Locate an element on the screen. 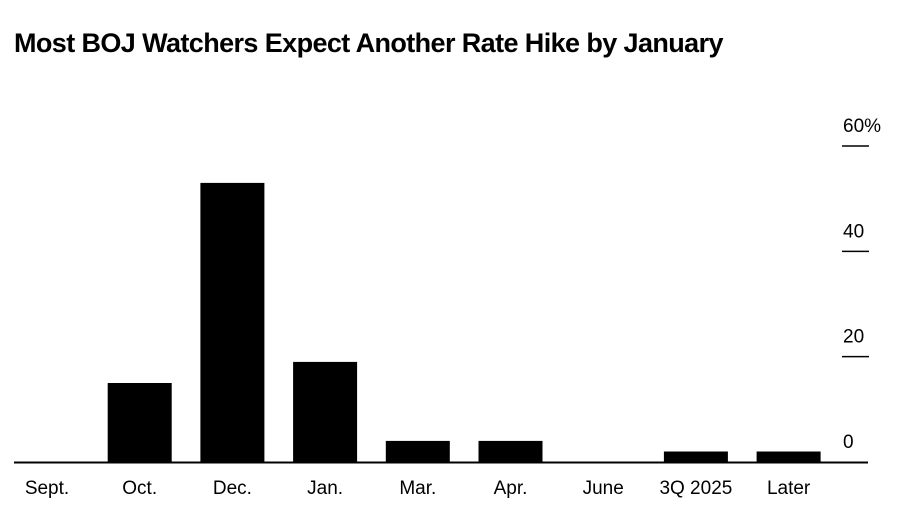 The image size is (900, 510). x-tick-label: Later is located at coordinates (789, 488).